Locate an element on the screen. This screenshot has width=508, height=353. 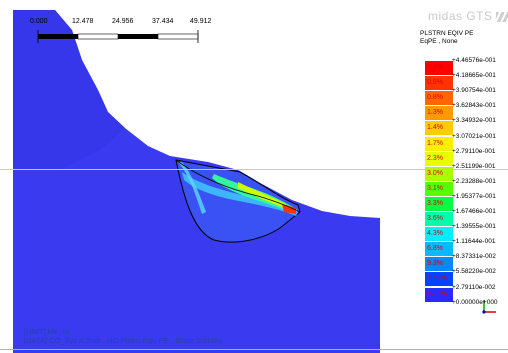
legend-percentage: 10.8% is located at coordinates (437, 279).